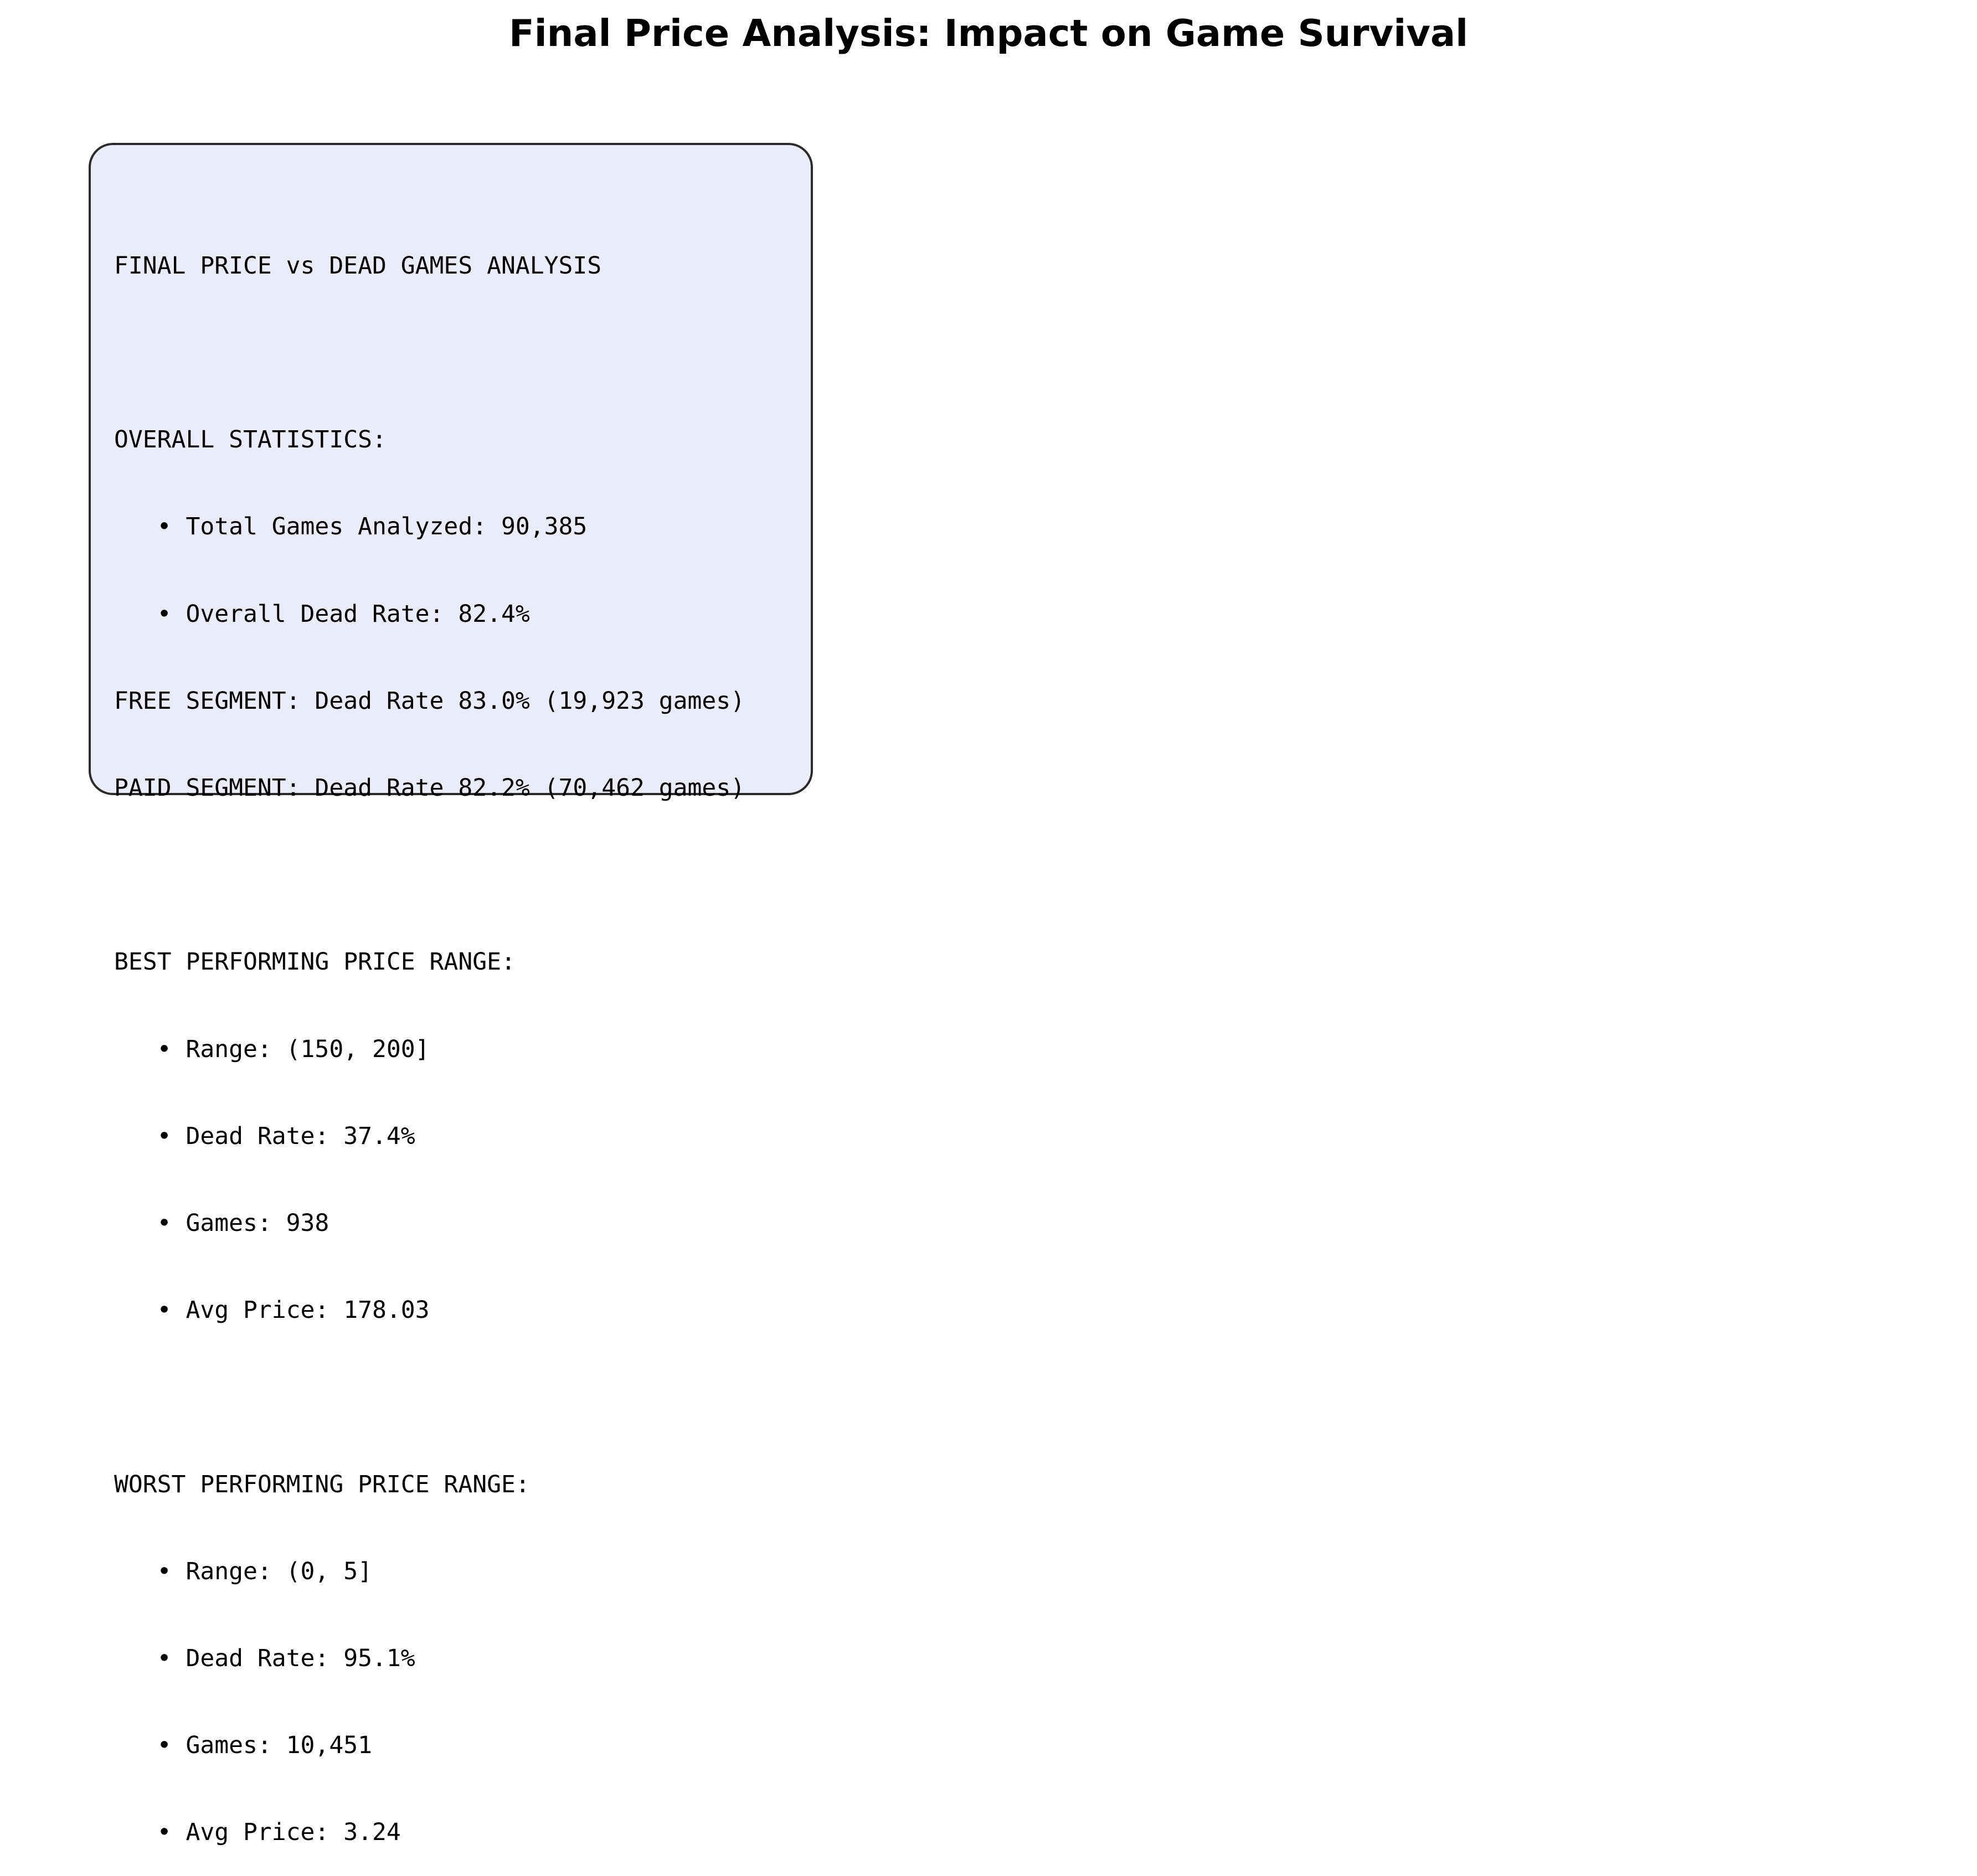  Describe the element at coordinates (358, 266) in the screenshot. I see `stats-line: FINAL PRICE vs DEAD GAMES ANALYSIS` at that location.